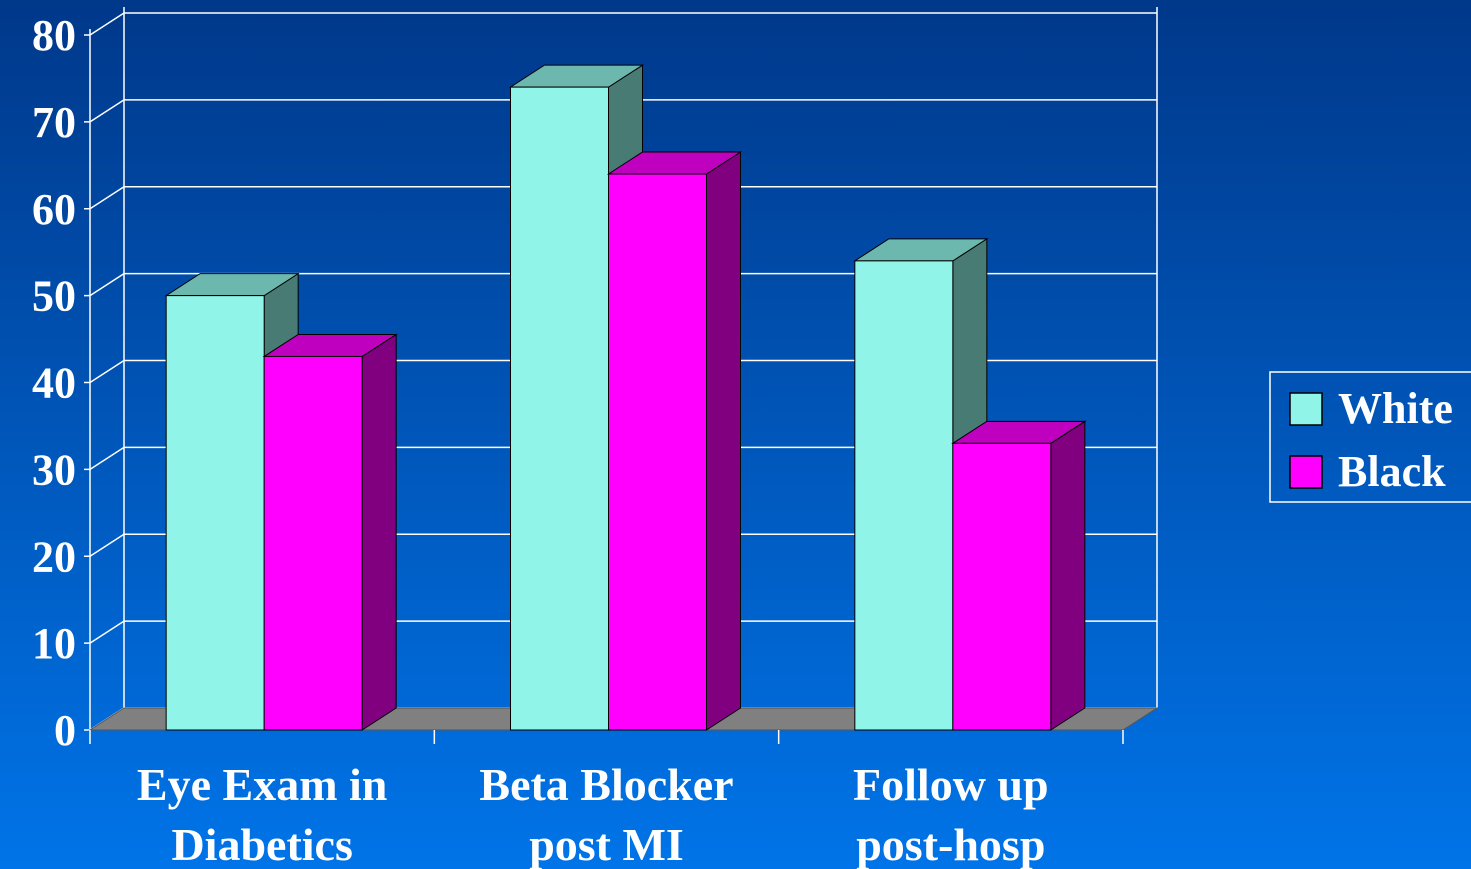 This screenshot has height=869, width=1471. What do you see at coordinates (65, 730) in the screenshot?
I see `y-tick-label: 0` at bounding box center [65, 730].